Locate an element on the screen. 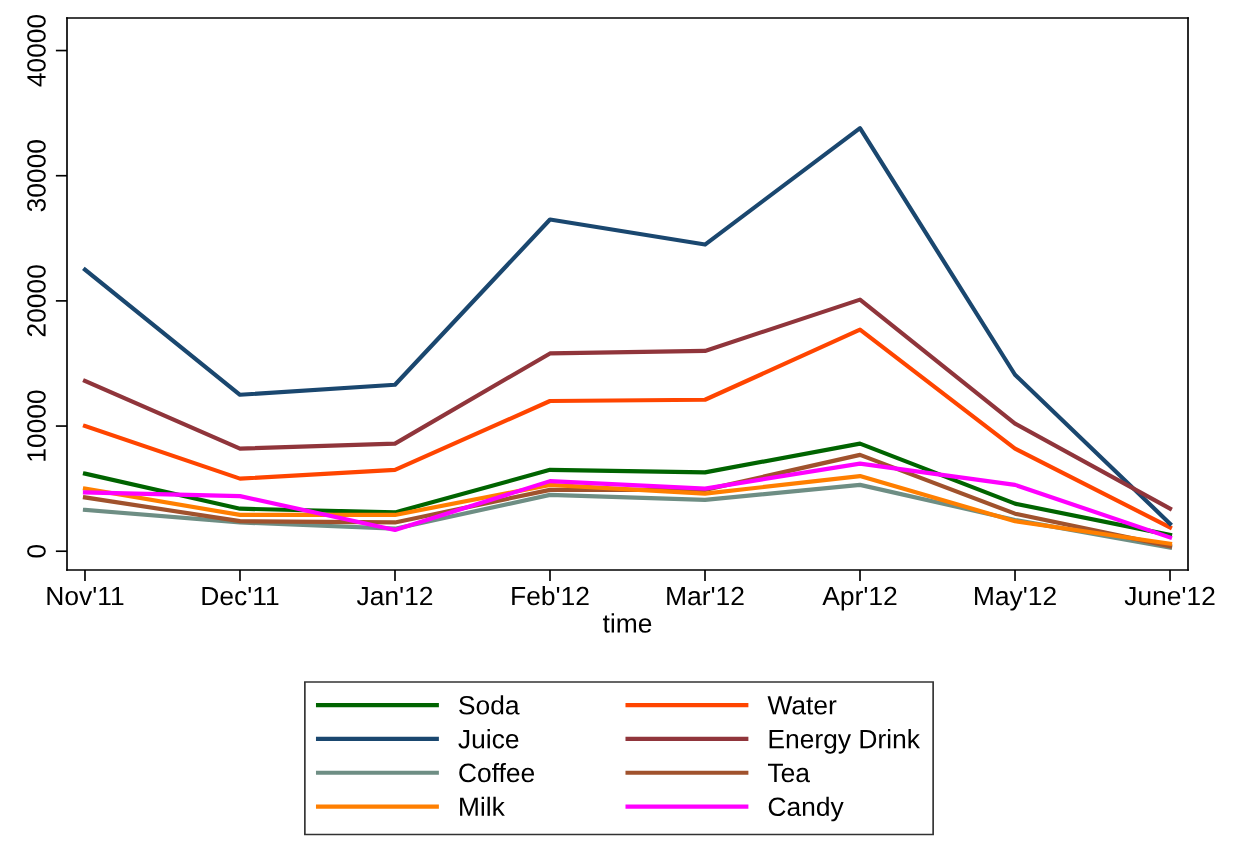 This screenshot has height=863, width=1238. legend-label: Candy is located at coordinates (806, 809).